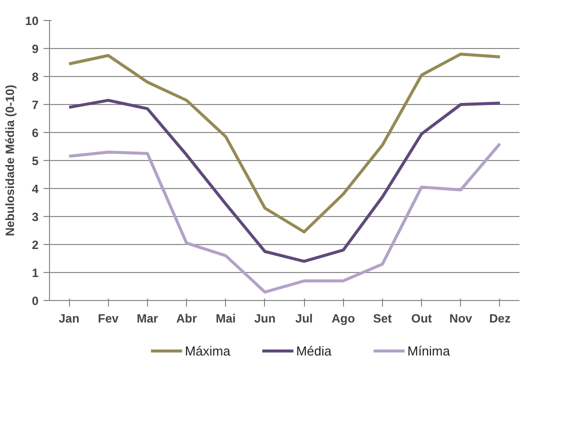 This screenshot has height=430, width=583. I want to click on y-tick-label: 7, so click(35, 105).